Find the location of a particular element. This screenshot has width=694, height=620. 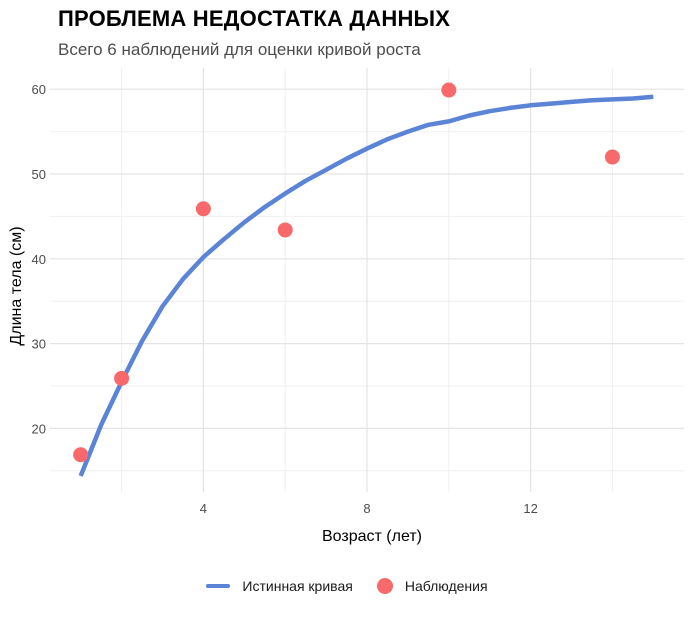

y-tick-label: 30 is located at coordinates (39, 344).